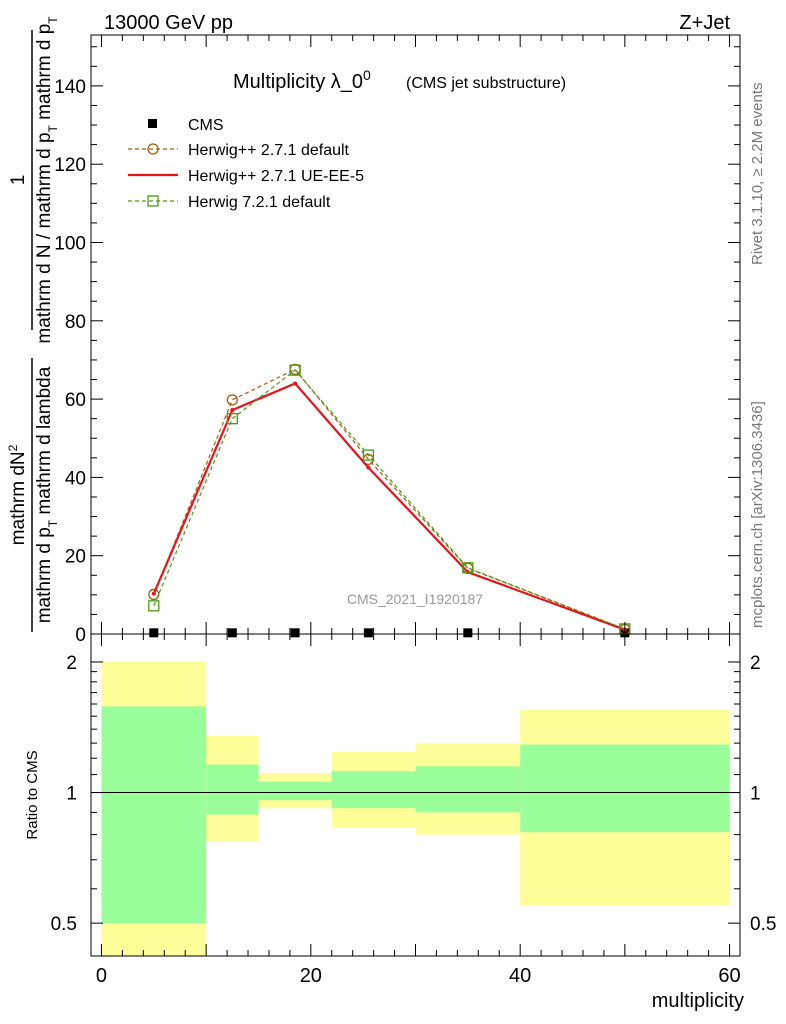 This screenshot has width=786, height=1024. What do you see at coordinates (520, 976) in the screenshot?
I see `x-tick-label: 40` at bounding box center [520, 976].